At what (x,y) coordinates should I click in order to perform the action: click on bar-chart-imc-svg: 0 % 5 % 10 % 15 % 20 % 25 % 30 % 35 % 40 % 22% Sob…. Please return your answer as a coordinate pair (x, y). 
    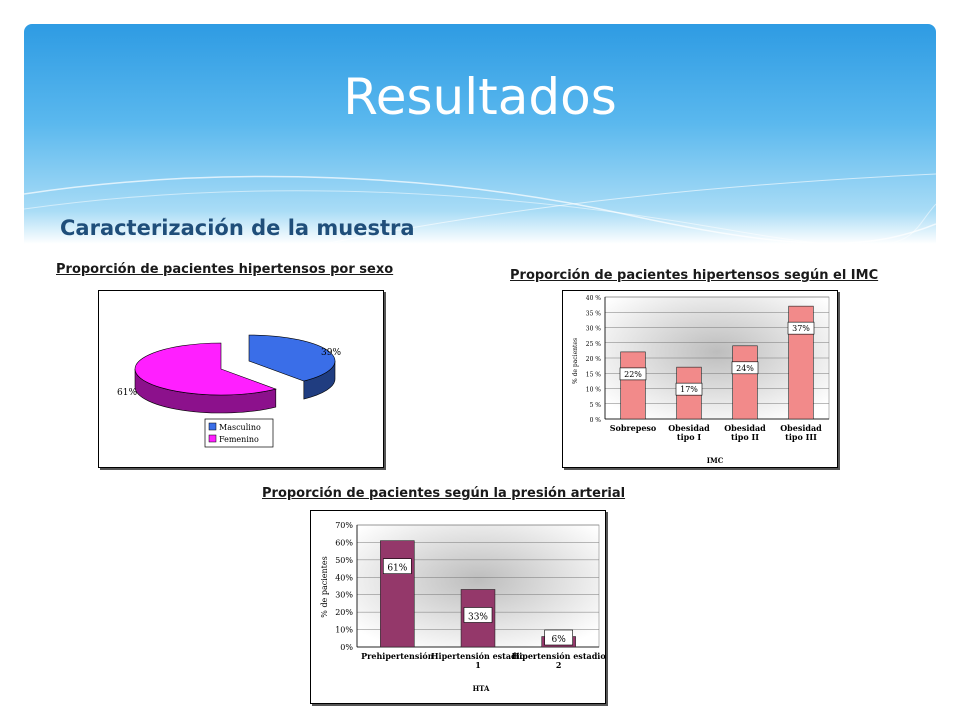
    Looking at the image, I should click on (701, 380).